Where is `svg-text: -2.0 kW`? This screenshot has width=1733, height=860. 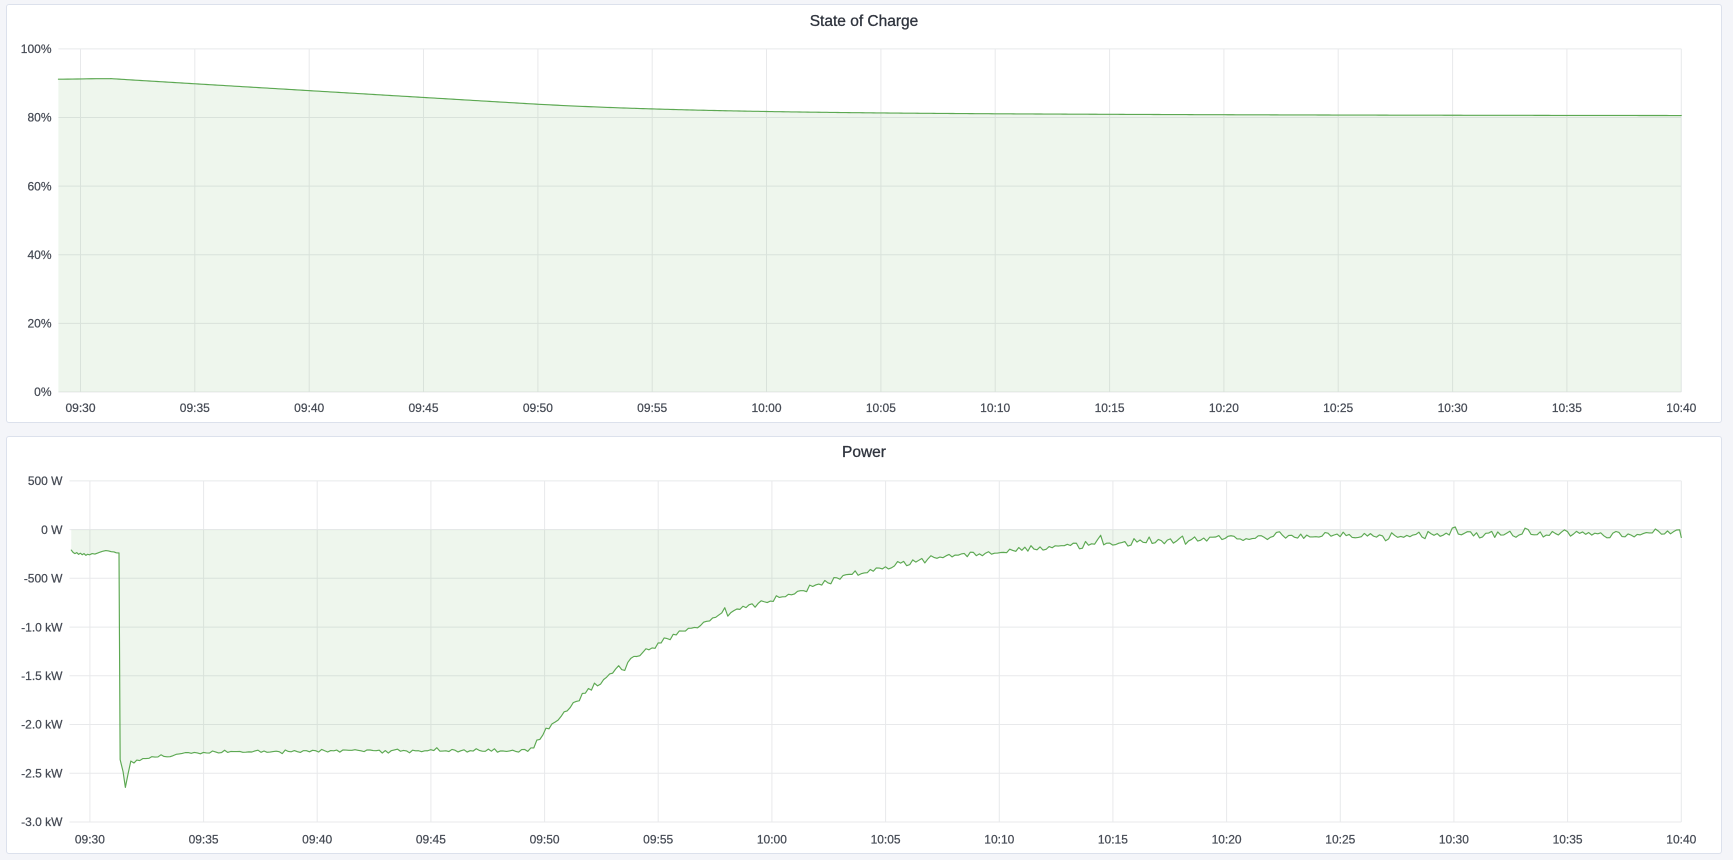 svg-text: -2.0 kW is located at coordinates (42, 725).